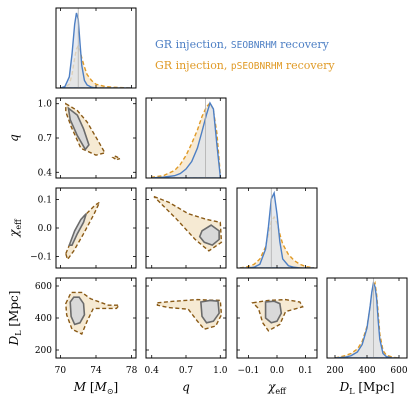 Image resolution: width=415 pixels, height=401 pixels. Describe the element at coordinates (15, 228) in the screenshot. I see `y-axis-label-chi-eff: χeff` at that location.